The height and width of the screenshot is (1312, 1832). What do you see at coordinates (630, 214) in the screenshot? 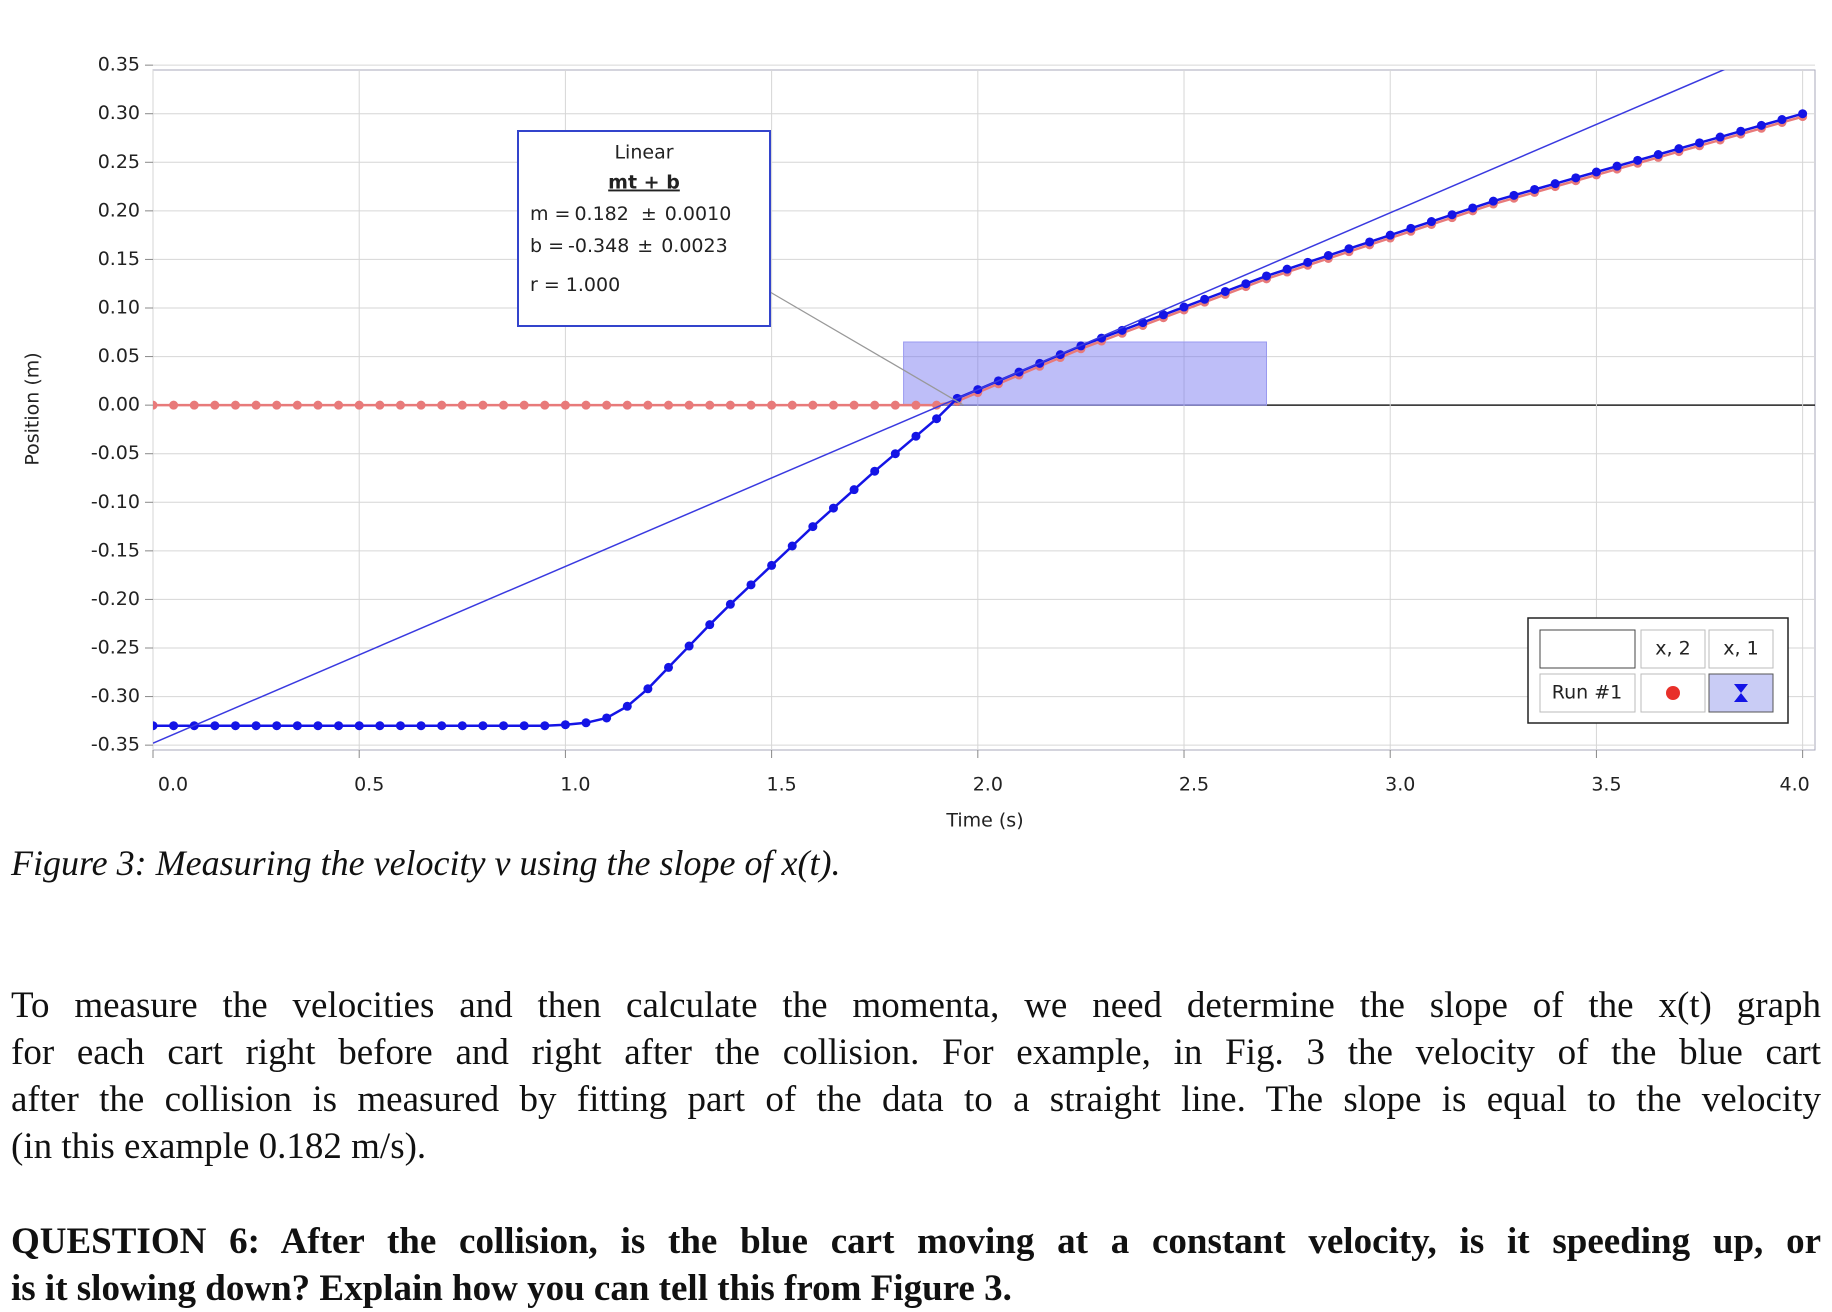
I see `fit-param: m = 0.182 ±0.0010` at bounding box center [630, 214].